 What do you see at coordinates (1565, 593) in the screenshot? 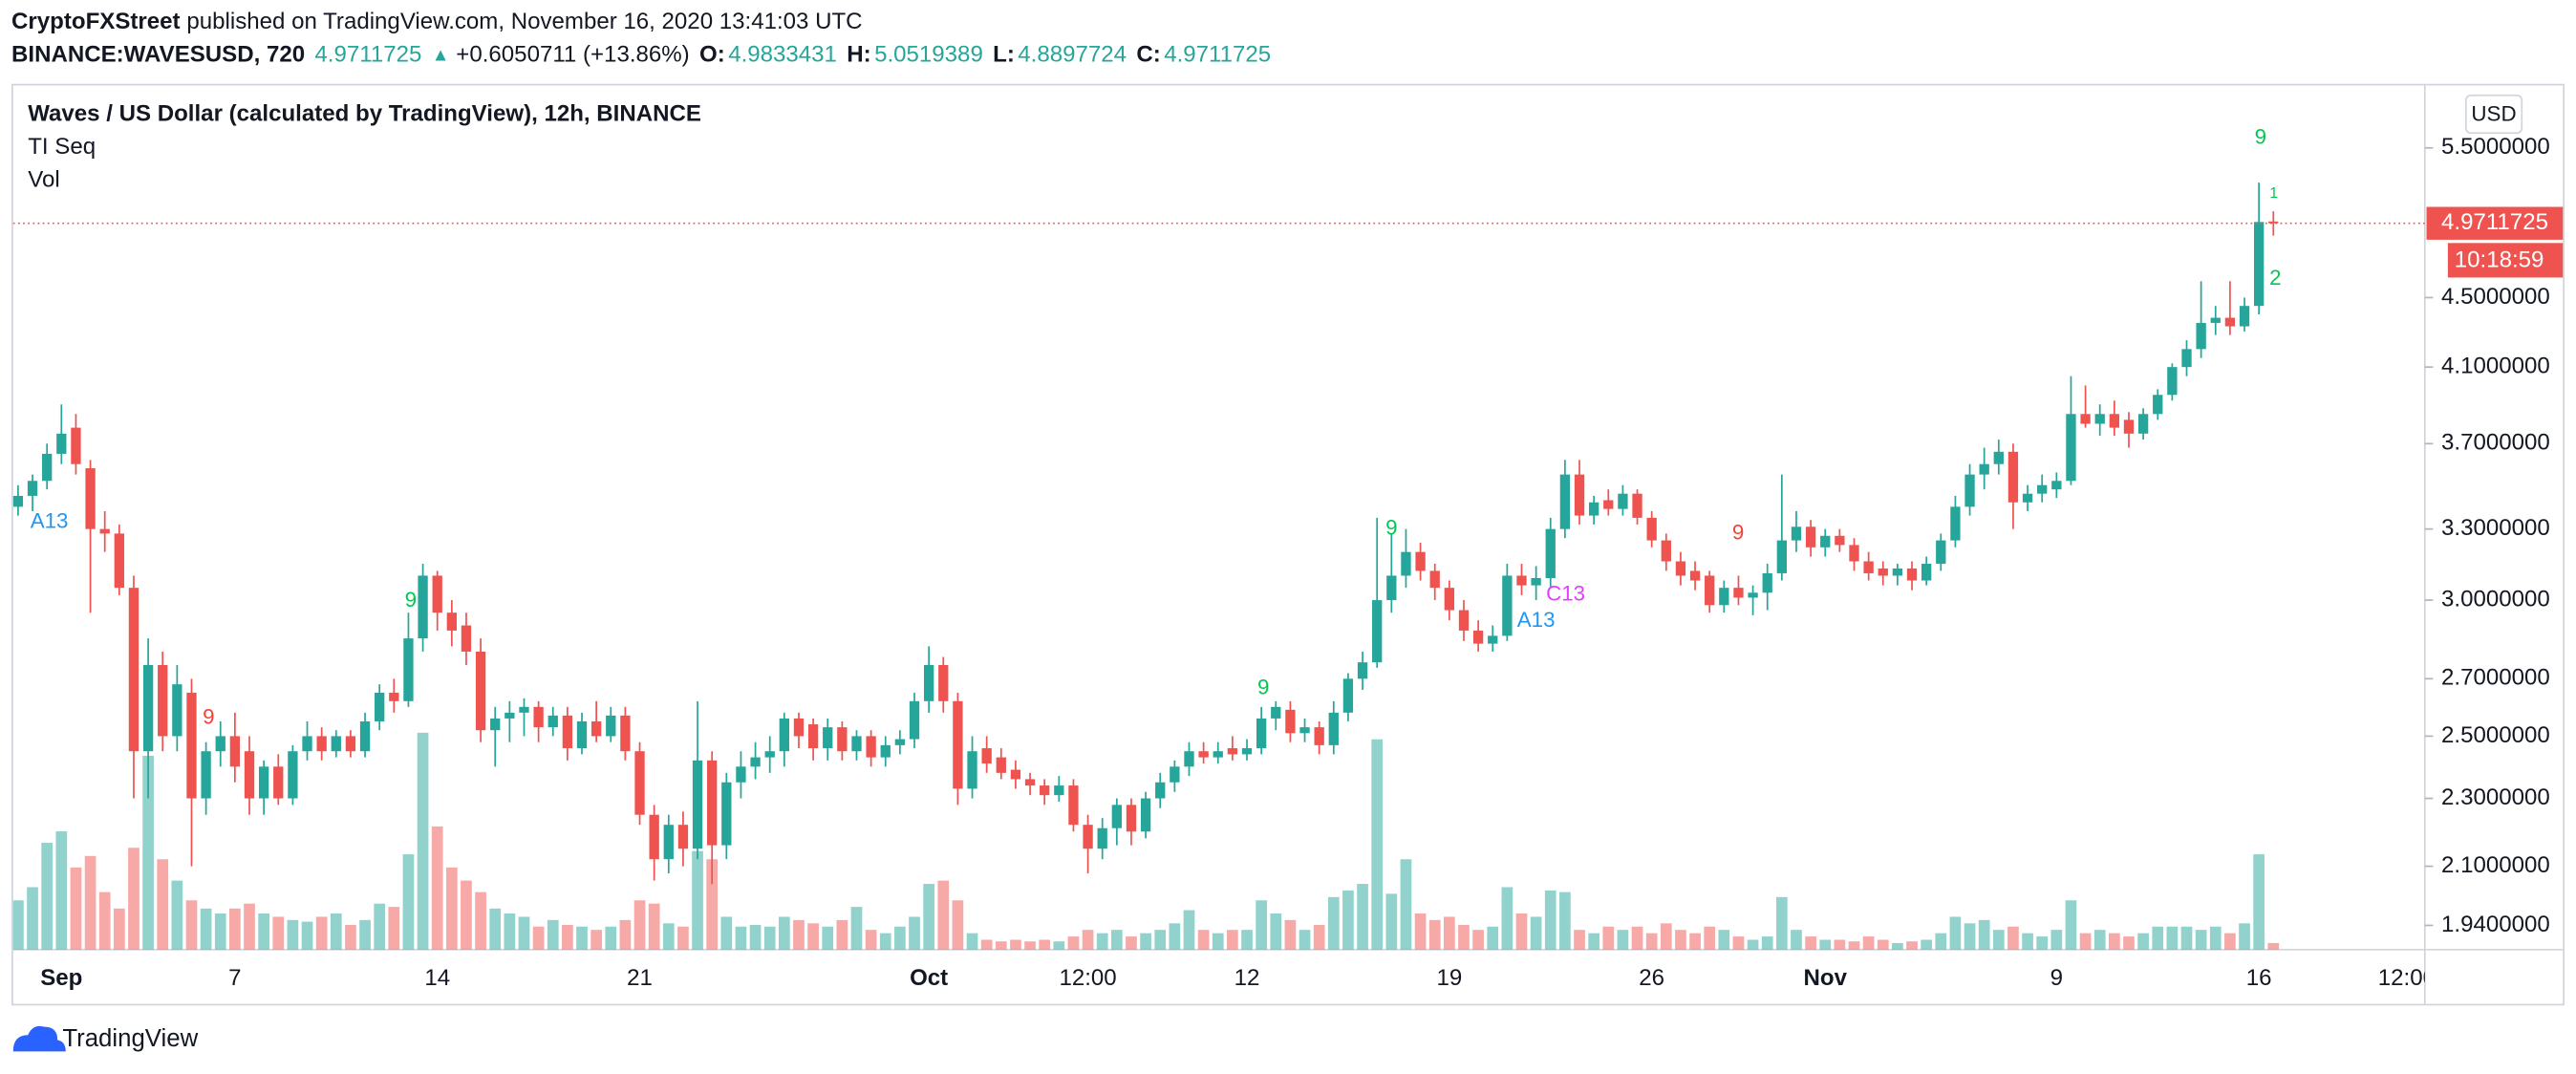
I see `td-annotation: C13` at bounding box center [1565, 593].